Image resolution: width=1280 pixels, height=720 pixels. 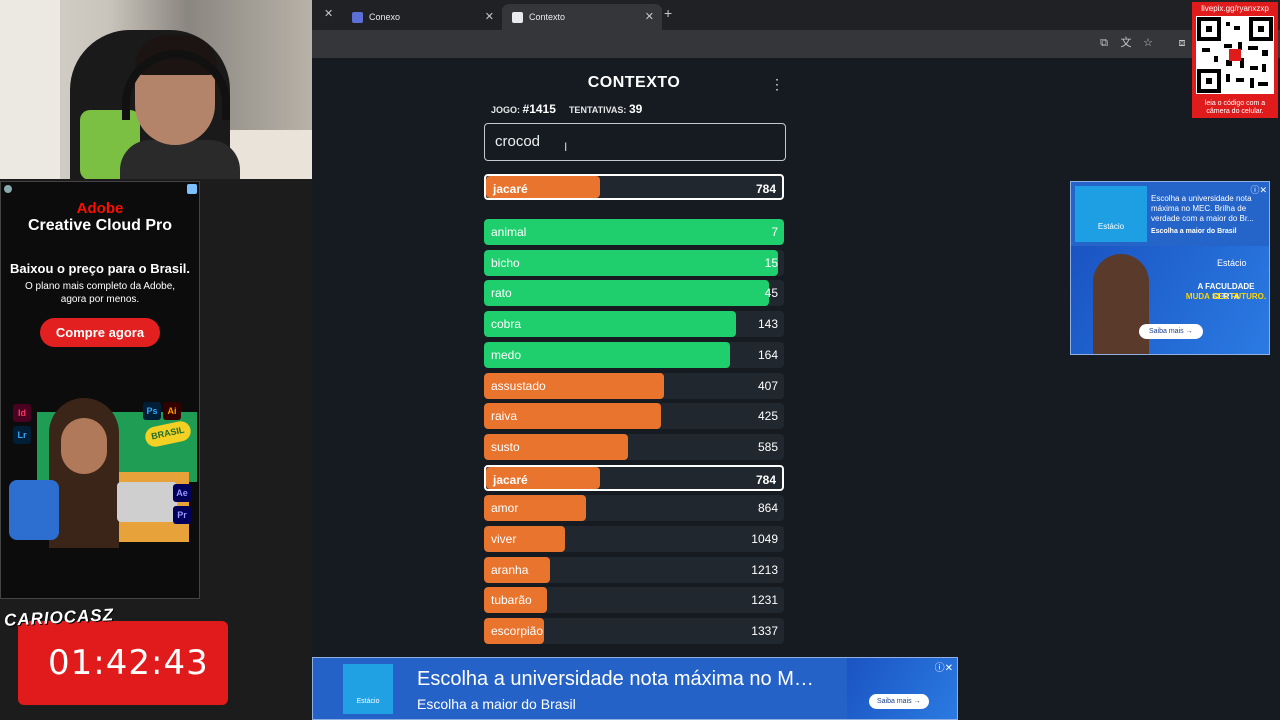 I want to click on extensions-icon: ⧈, so click(x=1182, y=43).